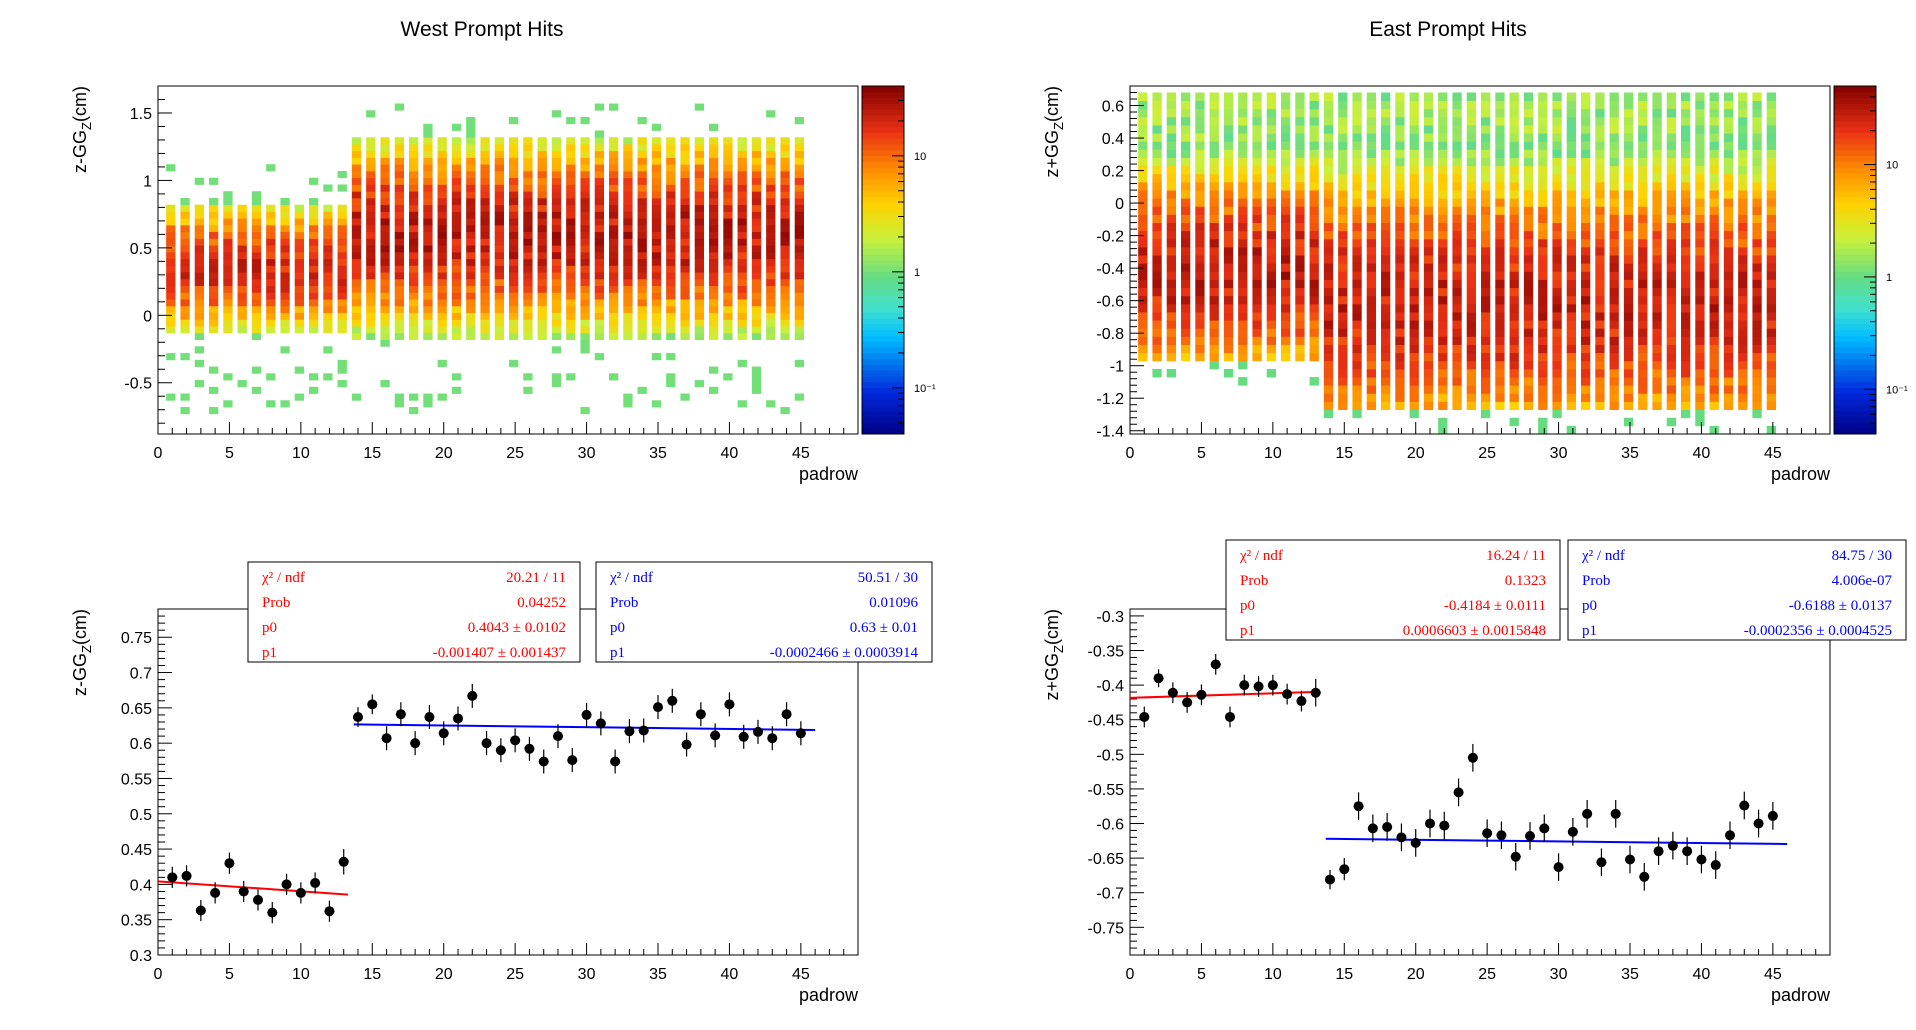  What do you see at coordinates (301, 453) in the screenshot?
I see `x-tick-label: 10` at bounding box center [301, 453].